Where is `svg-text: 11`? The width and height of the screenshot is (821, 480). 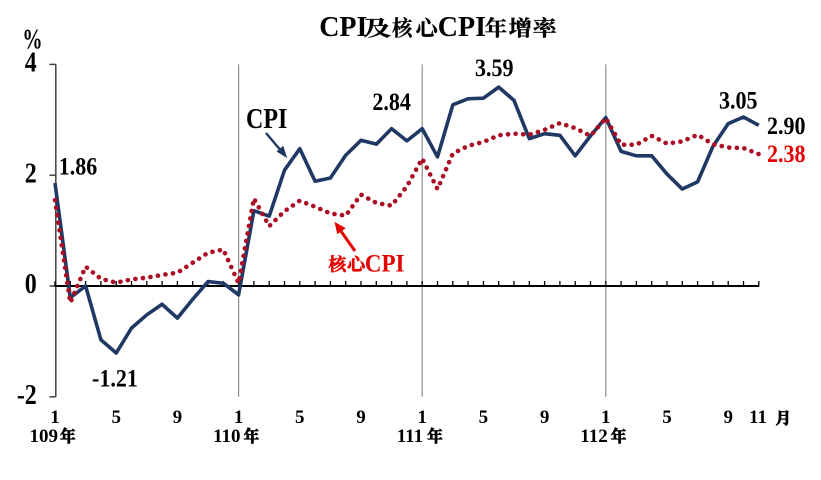 svg-text: 11 is located at coordinates (758, 417).